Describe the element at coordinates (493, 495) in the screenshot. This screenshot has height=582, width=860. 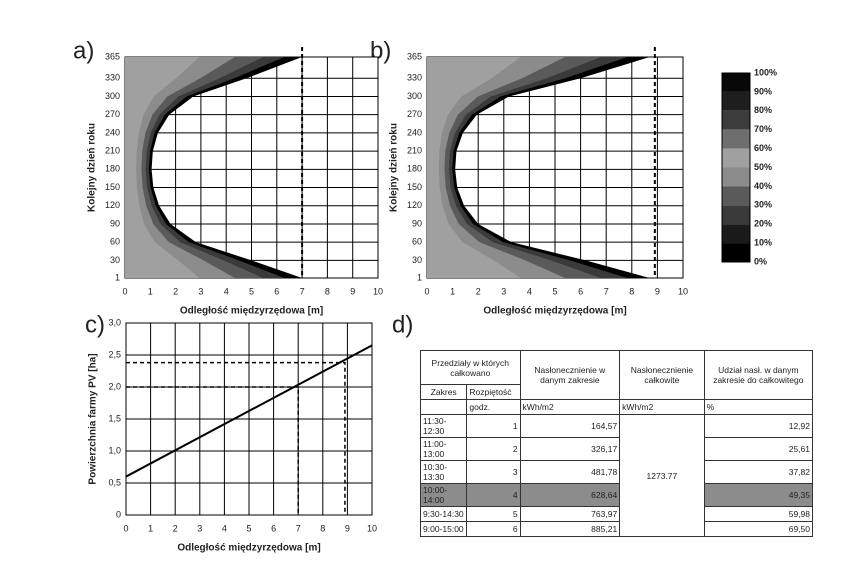
I see `table-cell: 4` at that location.